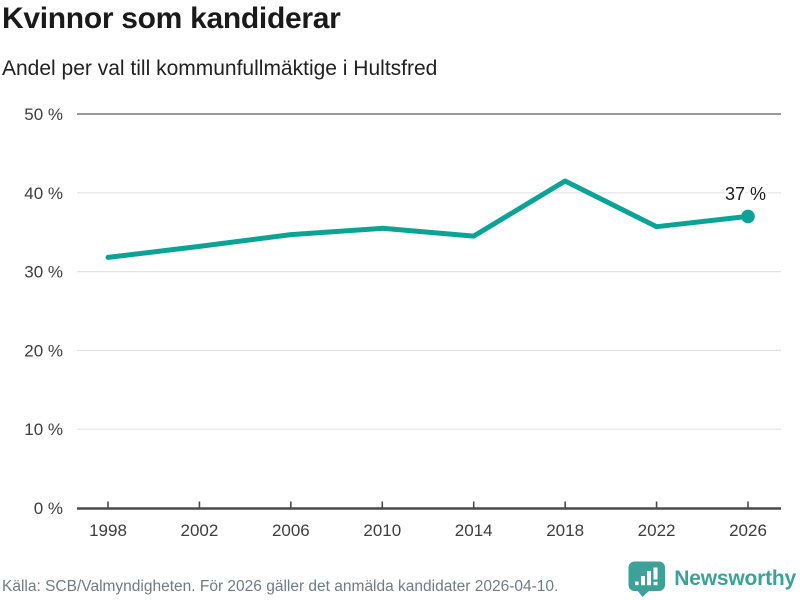  What do you see at coordinates (565, 530) in the screenshot?
I see `x-tick-label: 2018` at bounding box center [565, 530].